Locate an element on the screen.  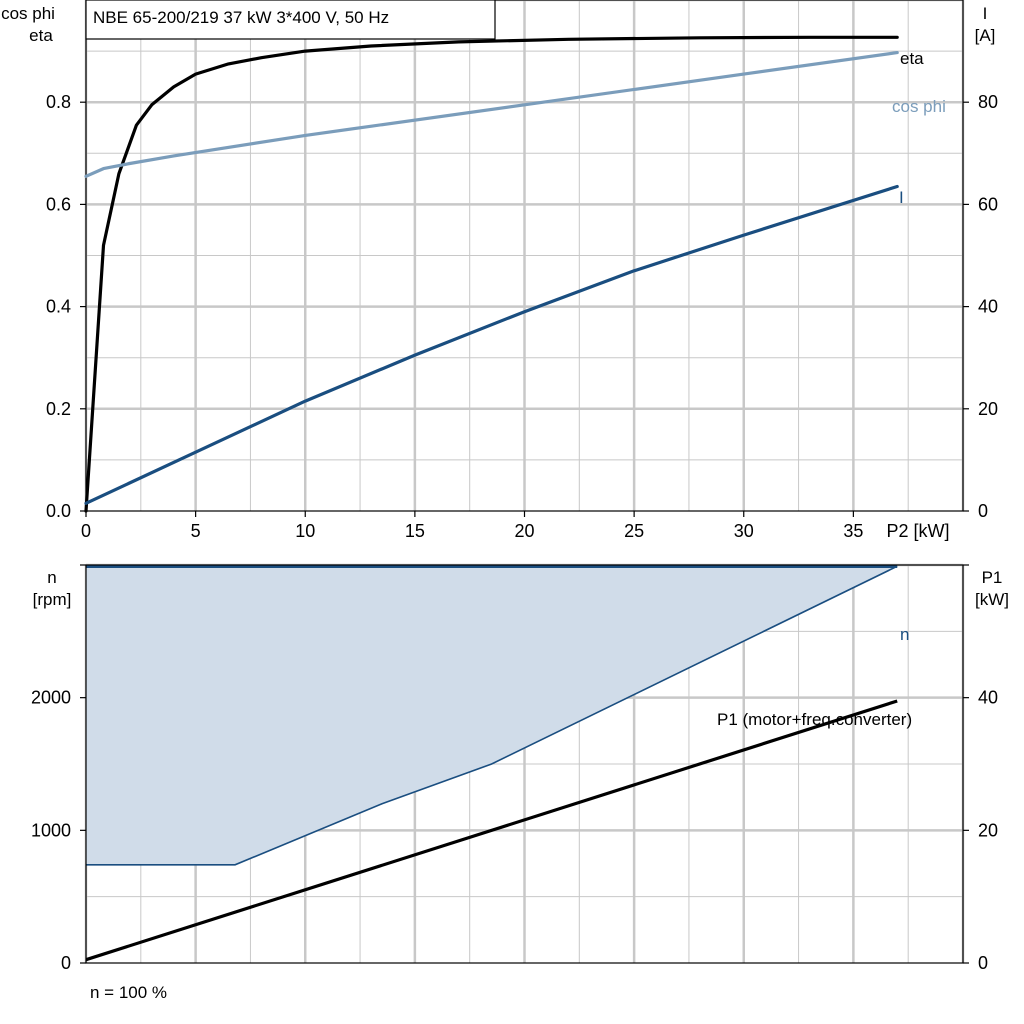
top-left-axis-label-line2: eta is located at coordinates (41, 35).